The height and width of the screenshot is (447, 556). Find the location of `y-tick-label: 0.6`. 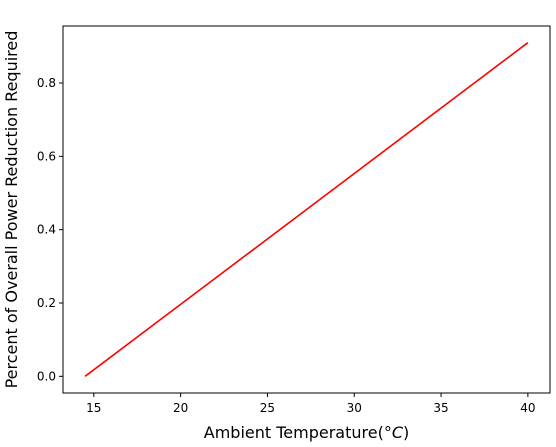

y-tick-label: 0.6 is located at coordinates (46, 156).